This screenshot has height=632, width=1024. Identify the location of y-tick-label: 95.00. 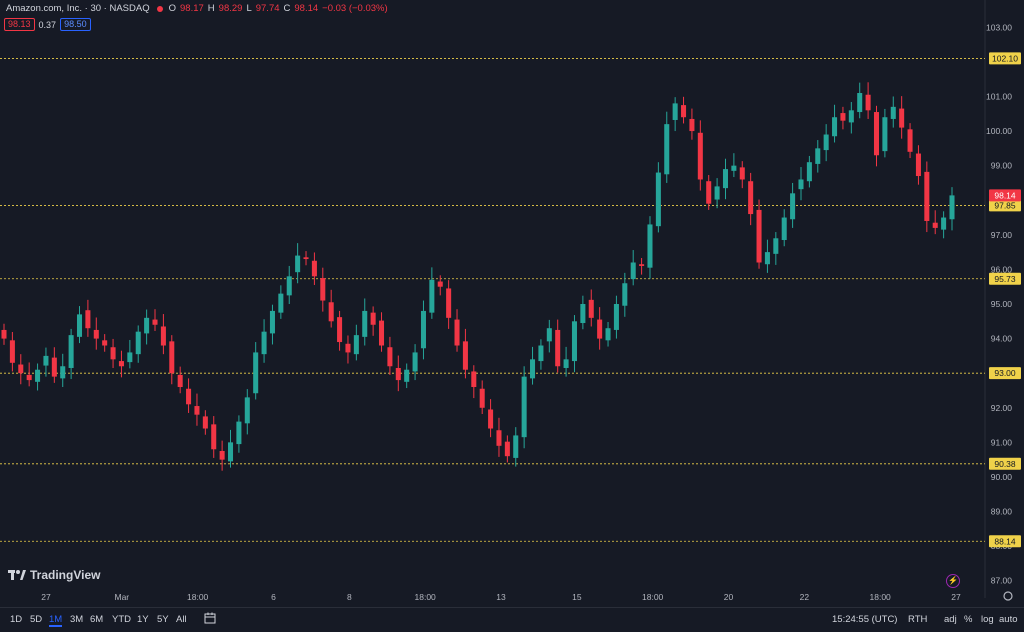
(1002, 304).